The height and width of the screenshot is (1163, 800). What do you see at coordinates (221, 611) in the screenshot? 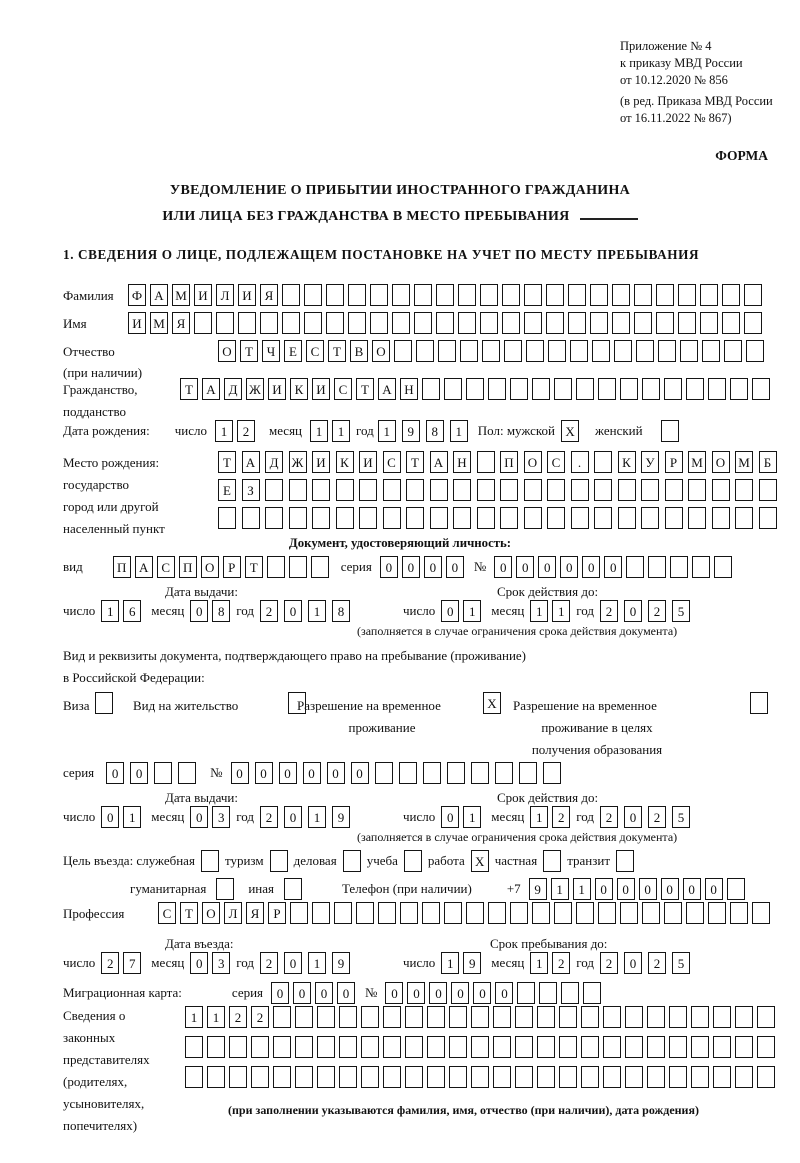
I see `char-cell: 8` at bounding box center [221, 611].